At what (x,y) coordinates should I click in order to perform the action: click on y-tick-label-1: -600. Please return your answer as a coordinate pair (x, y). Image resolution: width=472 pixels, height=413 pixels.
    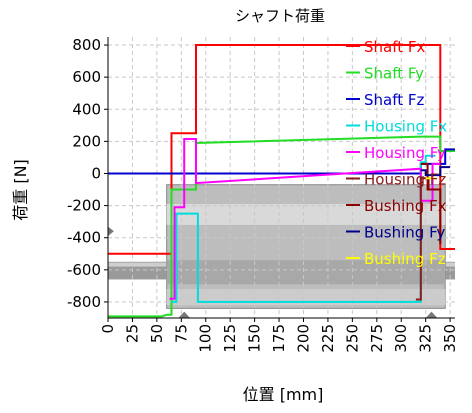
    Looking at the image, I should click on (84, 270).